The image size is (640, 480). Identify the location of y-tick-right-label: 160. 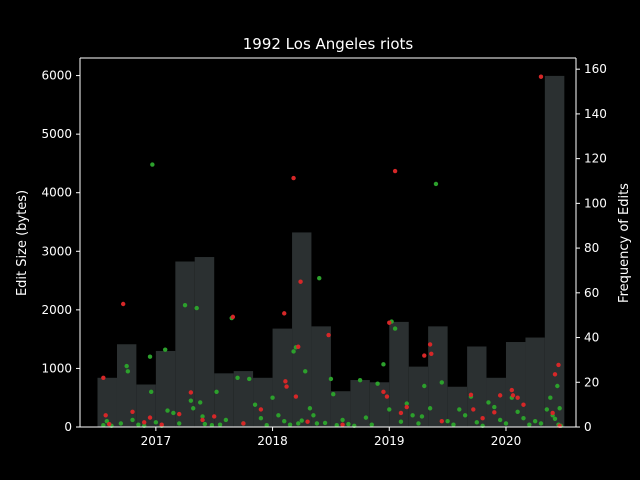
(595, 69).